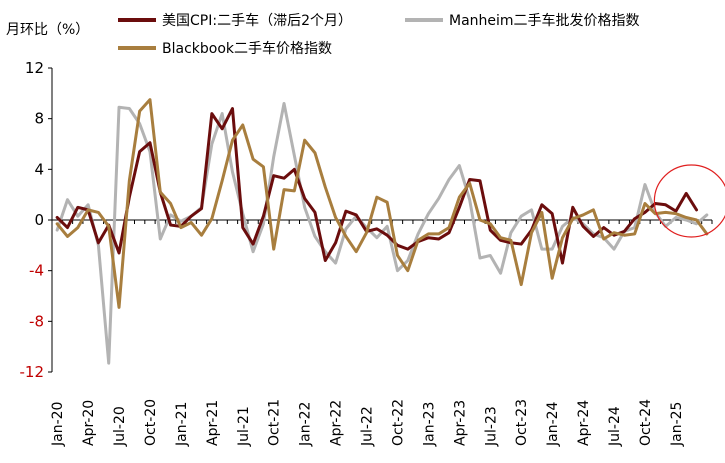 The height and width of the screenshot is (463, 725). Describe the element at coordinates (89, 423) in the screenshot. I see `x-tick-label: Apr-20` at that location.